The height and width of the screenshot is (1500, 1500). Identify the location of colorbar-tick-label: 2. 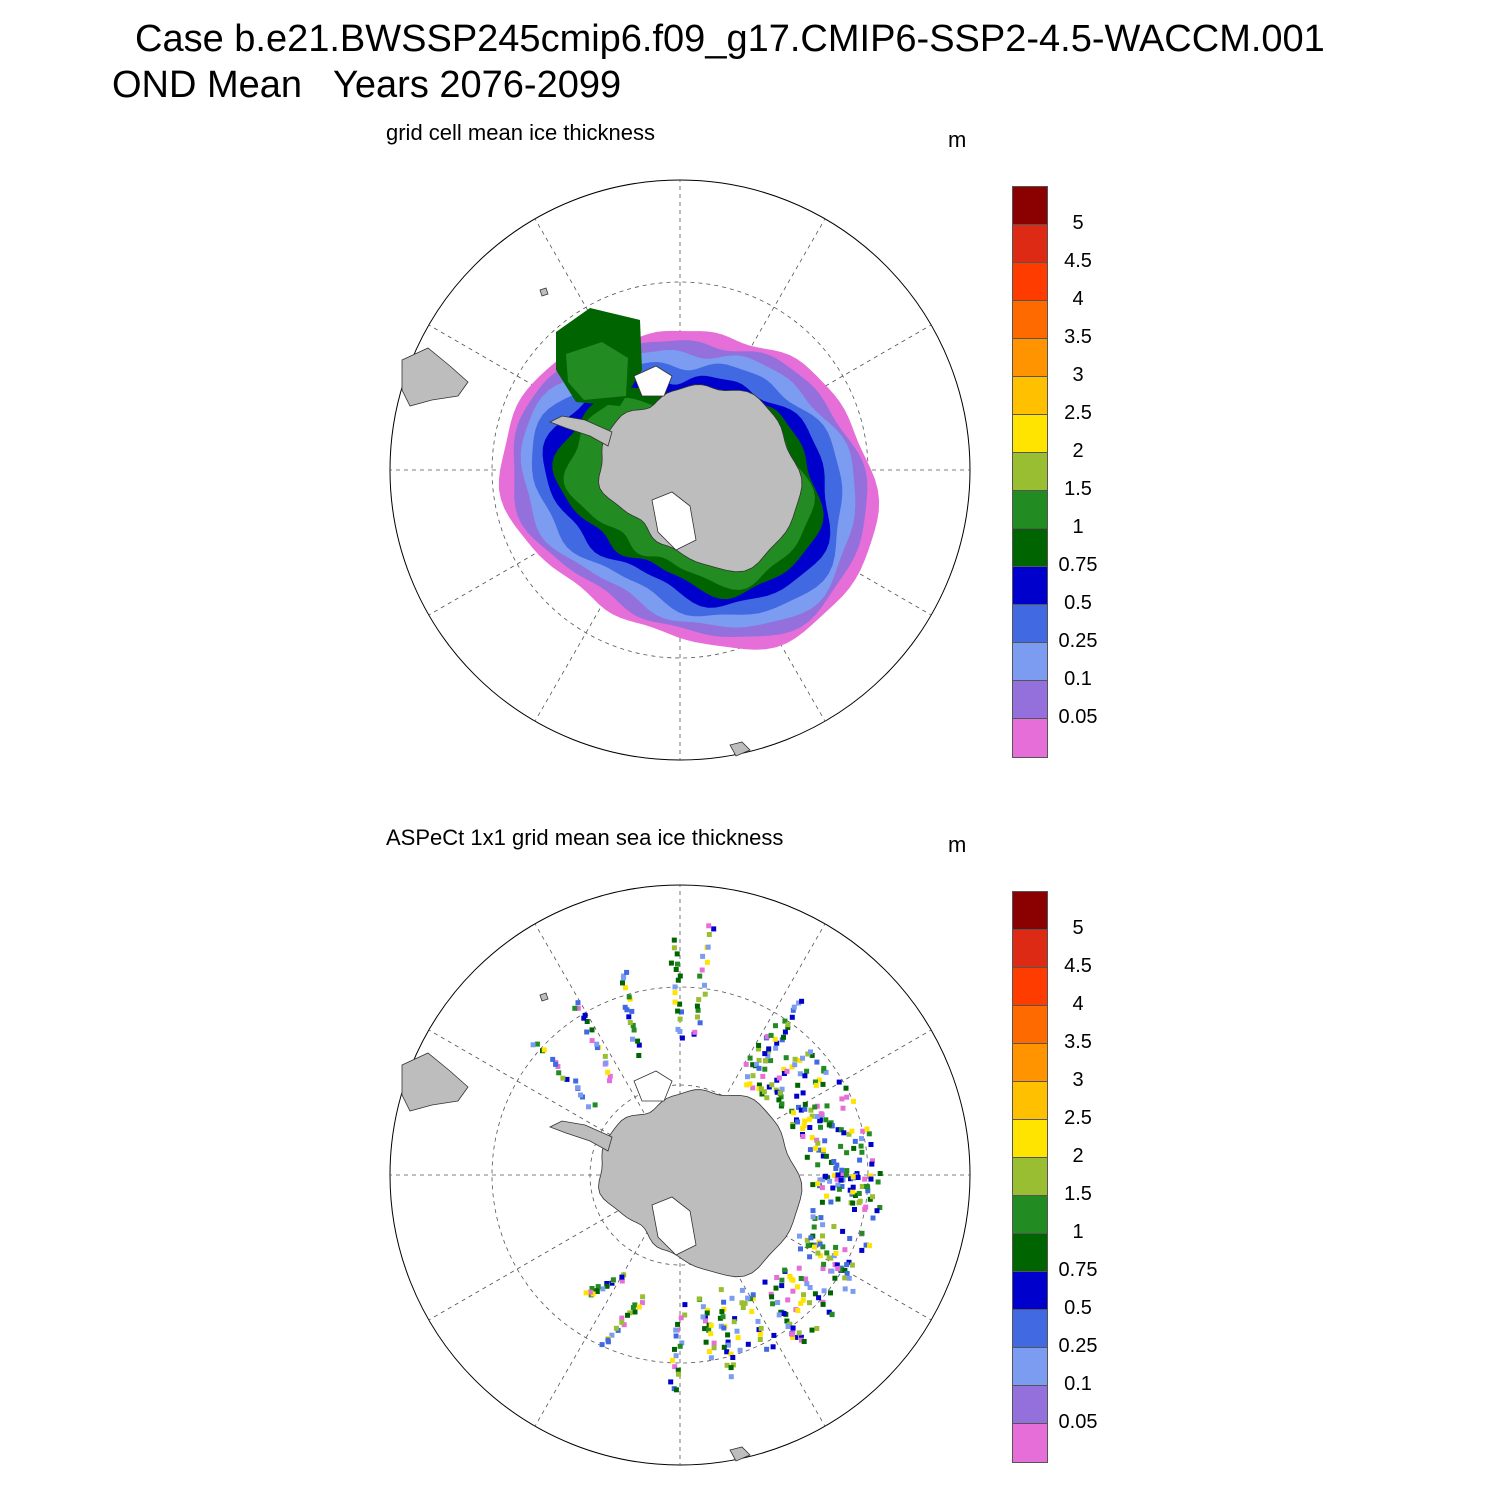
(1078, 451).